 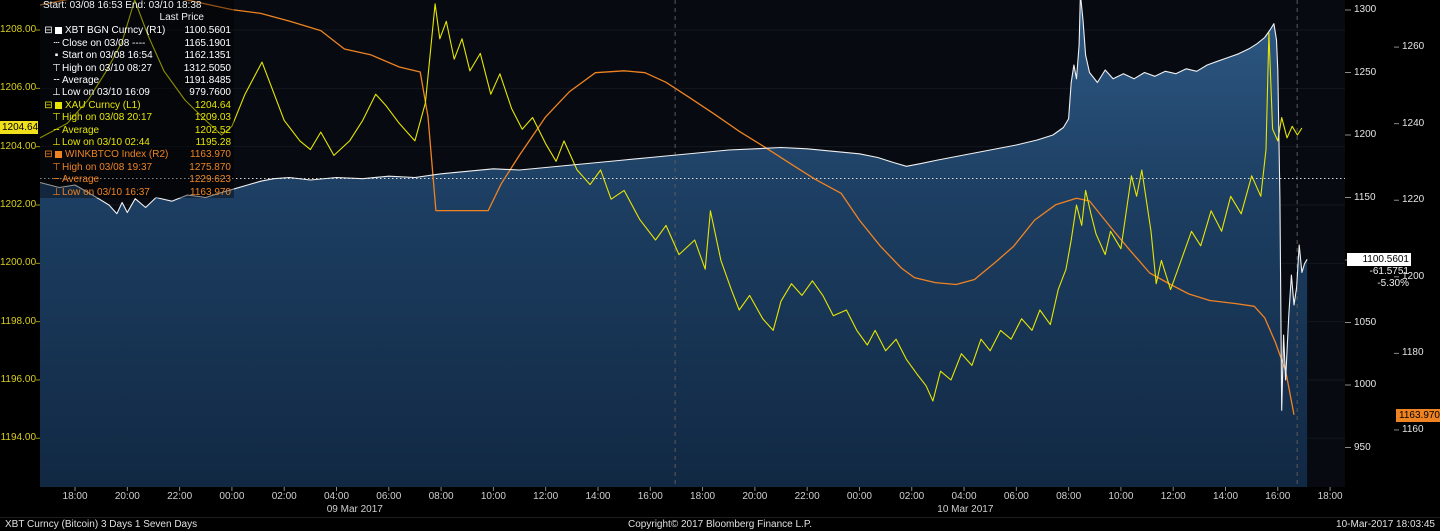 I want to click on series-name: WINKBTCO Index (R2), so click(x=117, y=155).